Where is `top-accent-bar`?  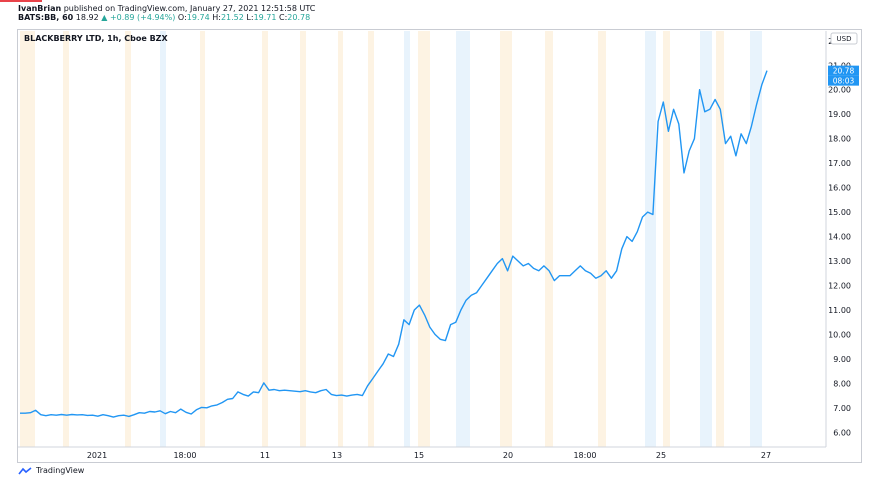
top-accent-bar is located at coordinates (21, 1).